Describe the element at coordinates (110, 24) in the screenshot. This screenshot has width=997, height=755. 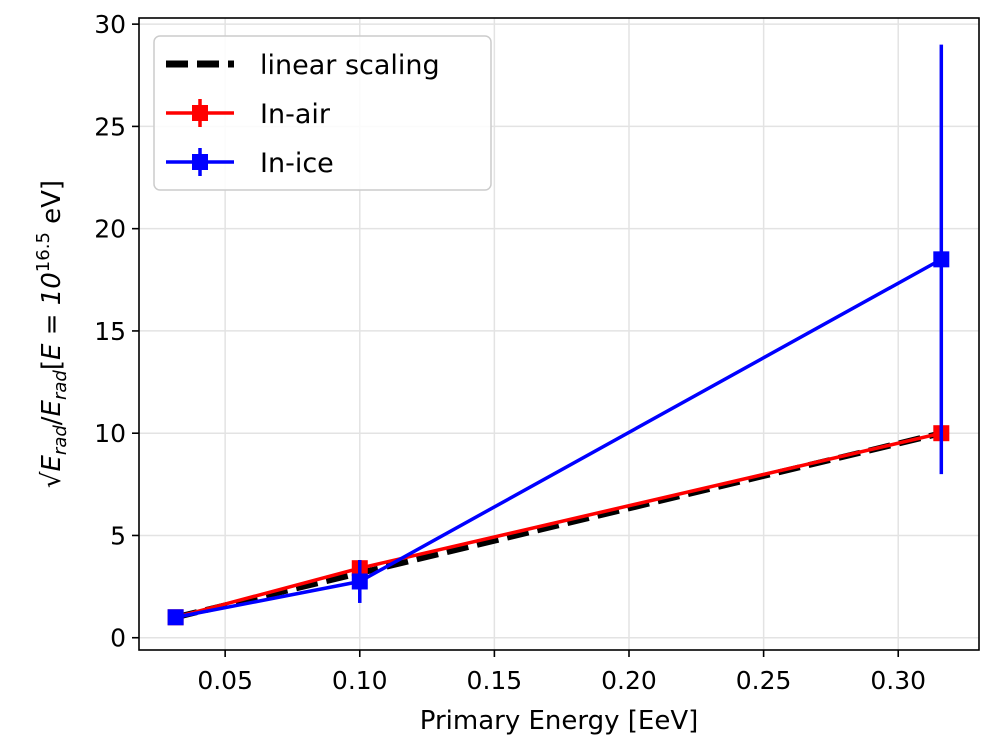
I see `y-tick-label: 30` at that location.